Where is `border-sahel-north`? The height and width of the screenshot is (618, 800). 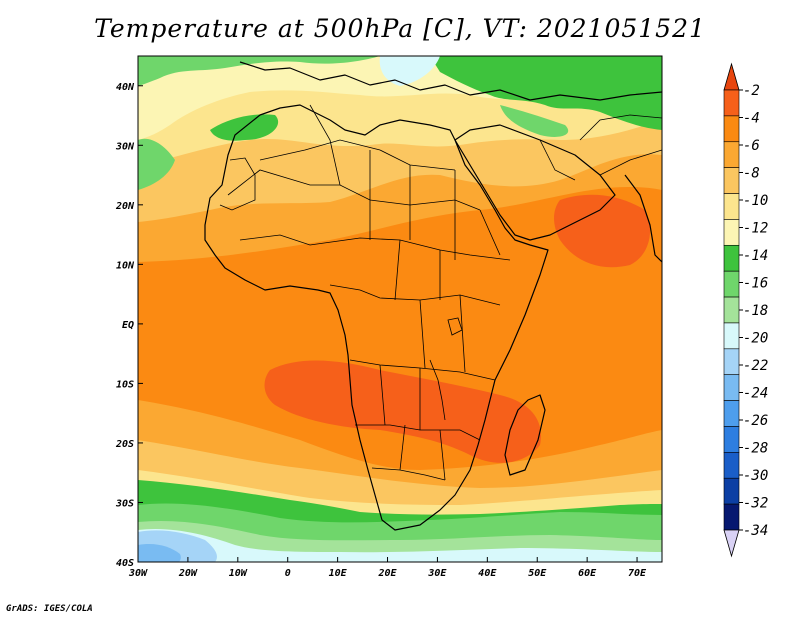 border-sahel-north is located at coordinates (354, 190).